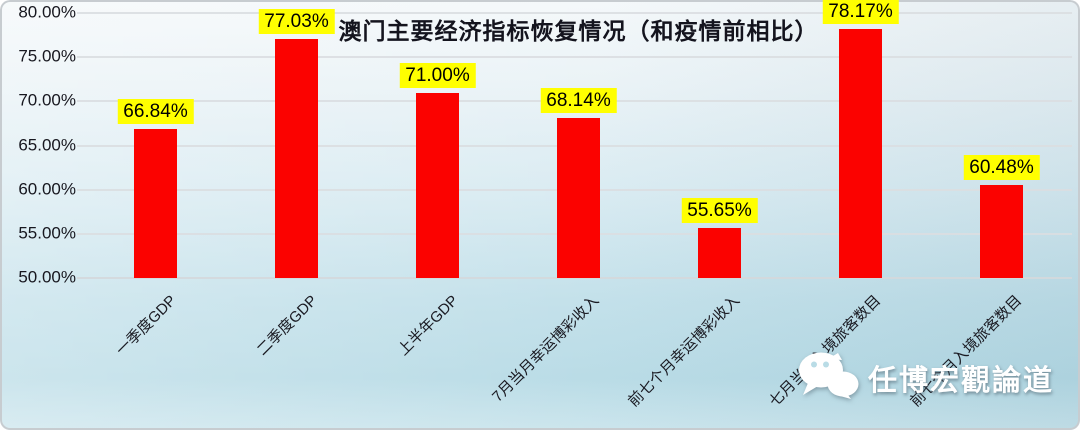 Image resolution: width=1080 pixels, height=430 pixels. What do you see at coordinates (47, 56) in the screenshot?
I see `y-tick-label: 75.00%` at bounding box center [47, 56].